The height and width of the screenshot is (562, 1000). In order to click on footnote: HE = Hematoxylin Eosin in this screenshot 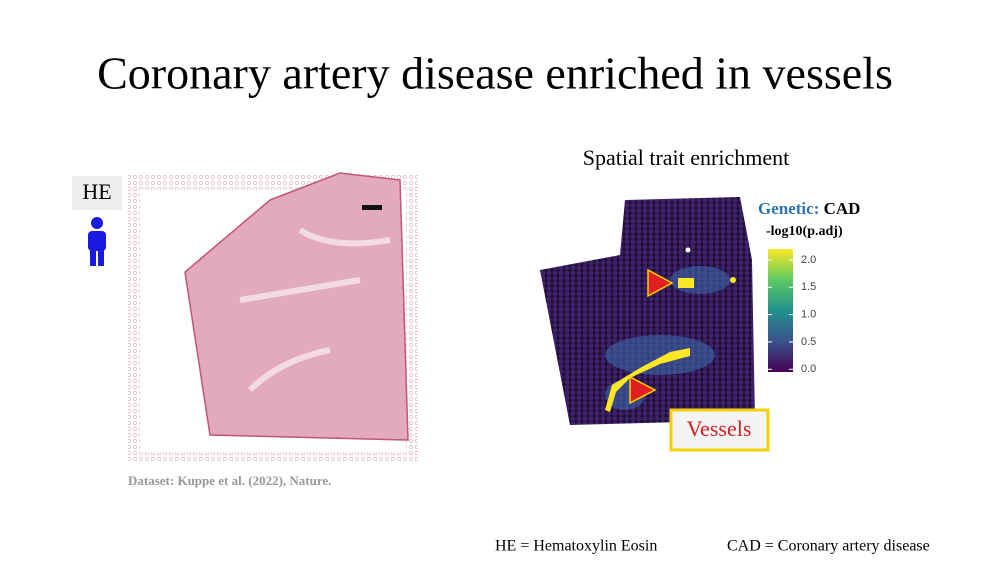, I will do `click(576, 546)`.